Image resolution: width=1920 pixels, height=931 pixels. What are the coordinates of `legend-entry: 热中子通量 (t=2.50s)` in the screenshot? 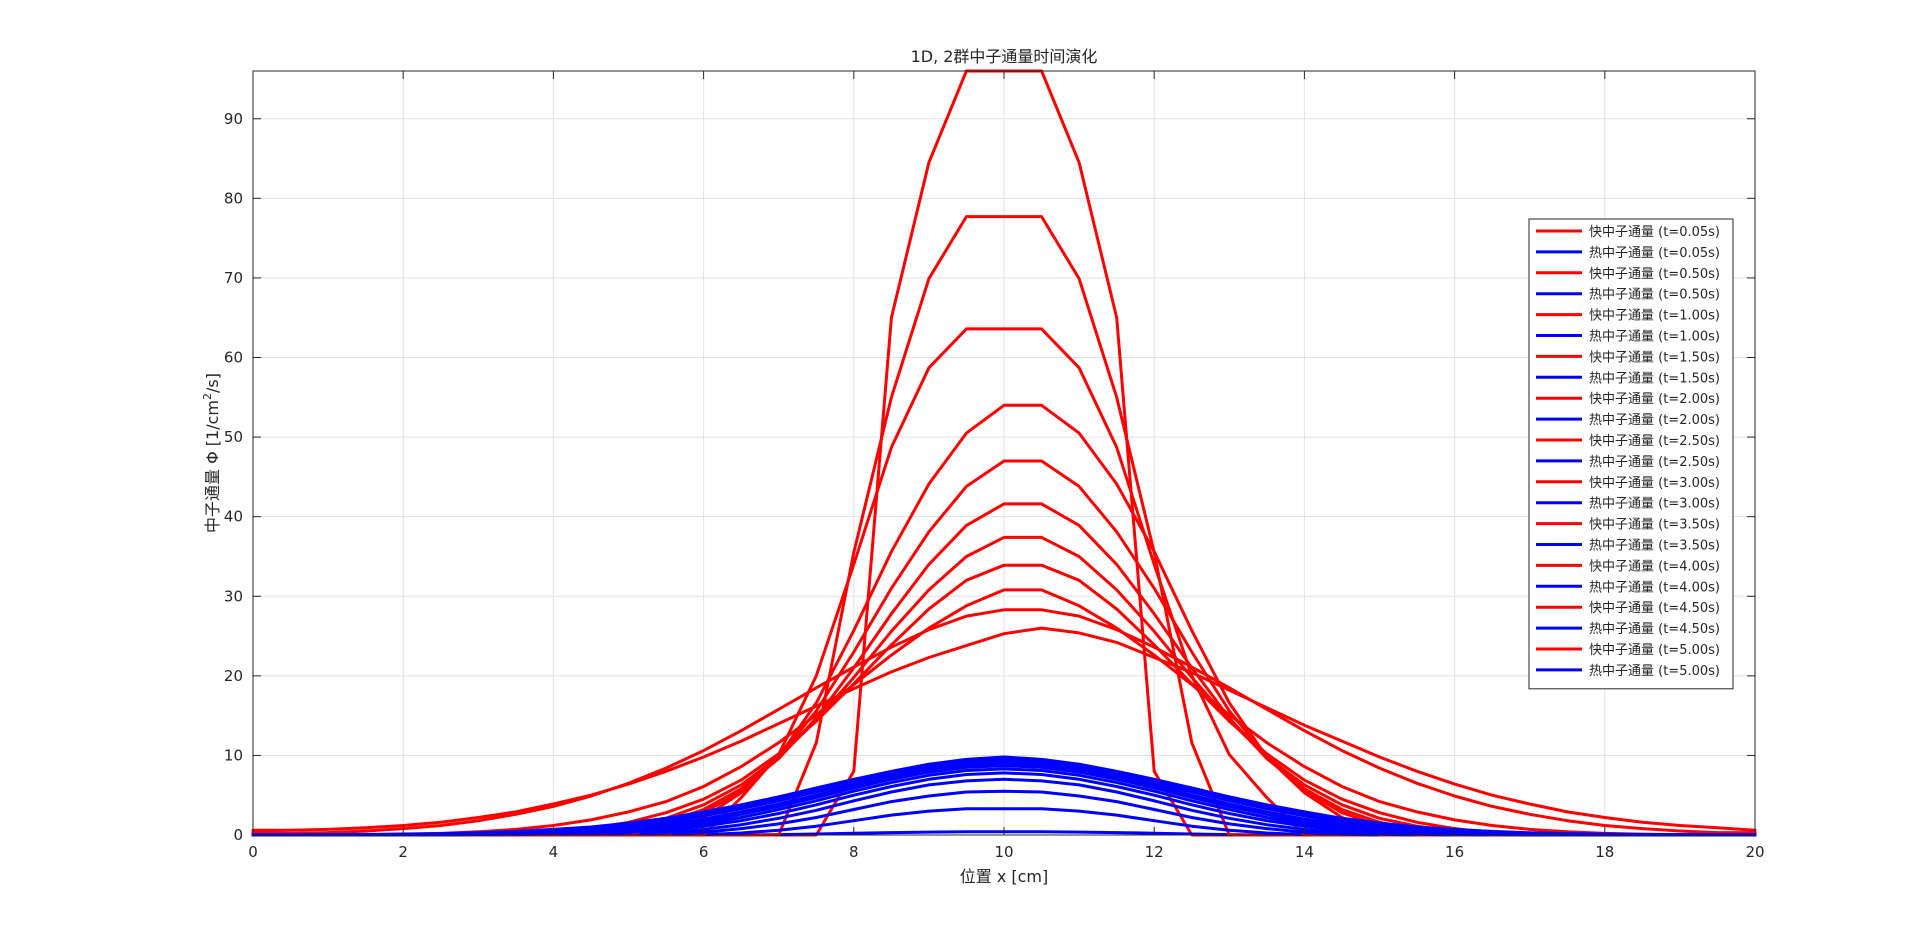 It's located at (1654, 462).